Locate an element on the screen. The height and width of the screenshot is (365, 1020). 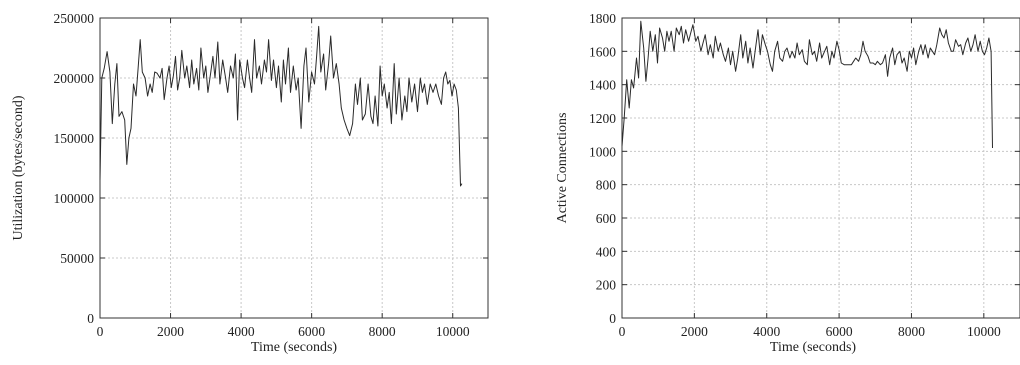
y-tick-label: 1800 is located at coordinates (602, 18).